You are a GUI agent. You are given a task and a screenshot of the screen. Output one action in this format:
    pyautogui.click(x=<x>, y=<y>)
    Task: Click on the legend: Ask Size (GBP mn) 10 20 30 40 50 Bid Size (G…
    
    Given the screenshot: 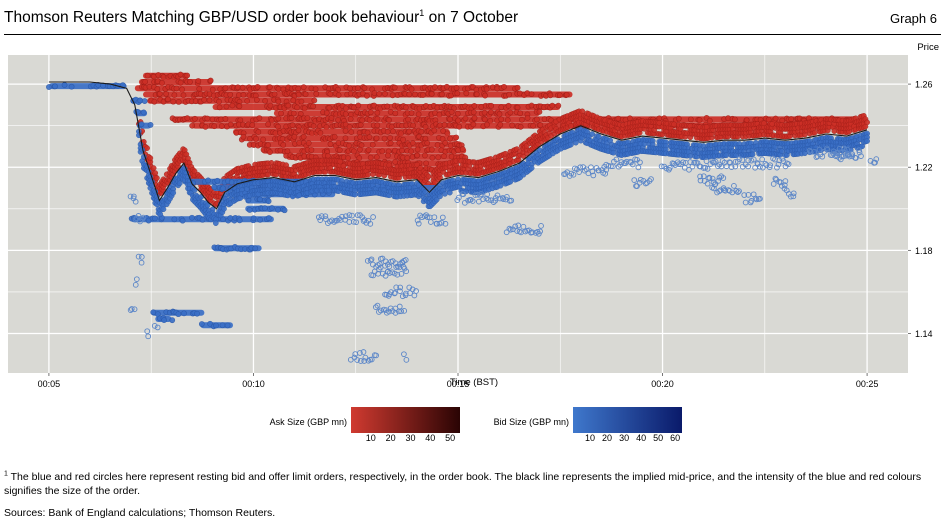 What is the action you would take?
    pyautogui.click(x=476, y=425)
    